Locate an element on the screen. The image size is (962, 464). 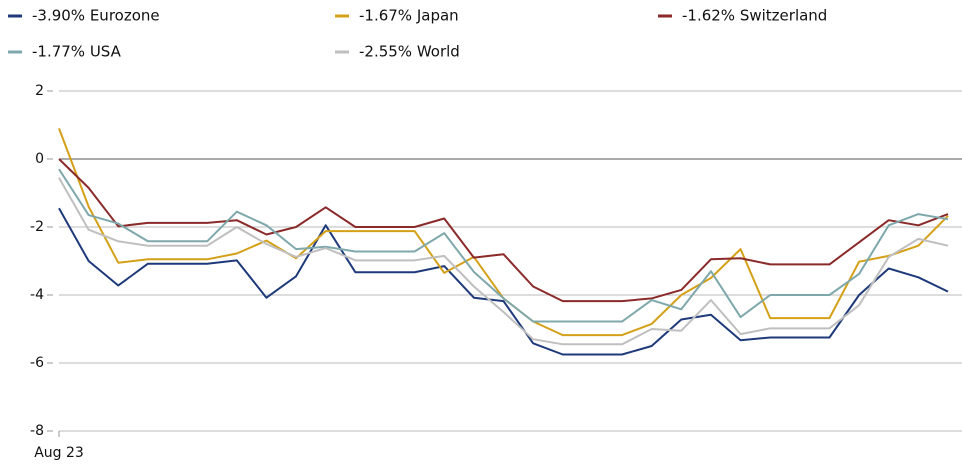
y-tick-label: -4 is located at coordinates (37, 295).